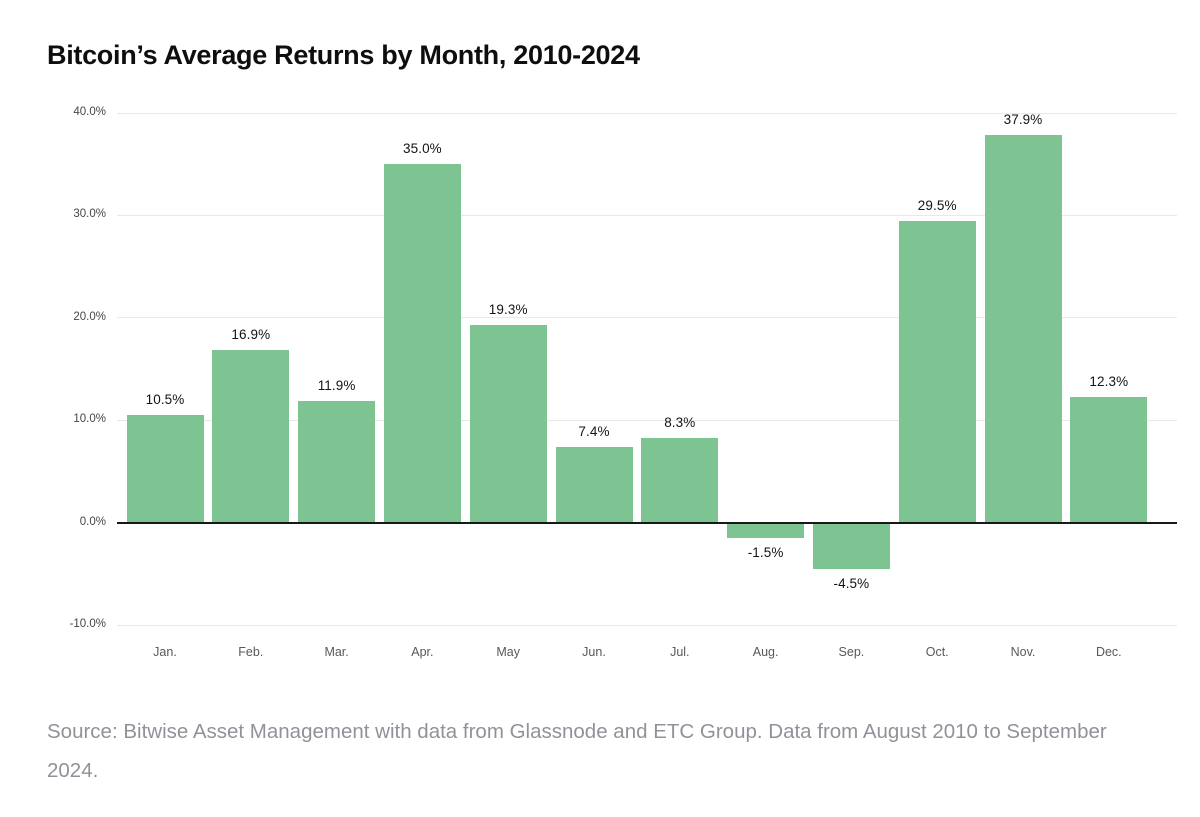 The height and width of the screenshot is (817, 1200). I want to click on bar-jan, so click(165, 469).